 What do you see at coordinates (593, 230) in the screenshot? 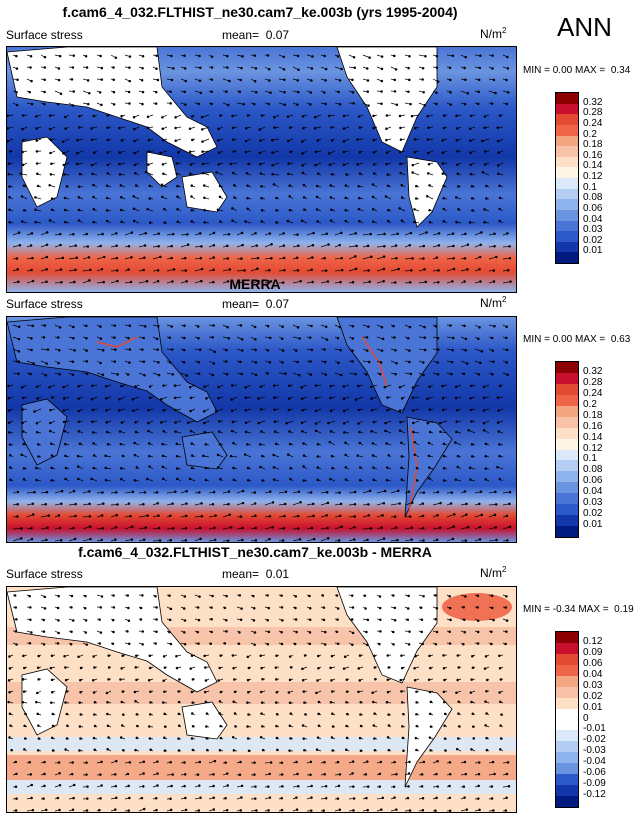
I see `colorbar-tick-label: 0.03` at bounding box center [593, 230].